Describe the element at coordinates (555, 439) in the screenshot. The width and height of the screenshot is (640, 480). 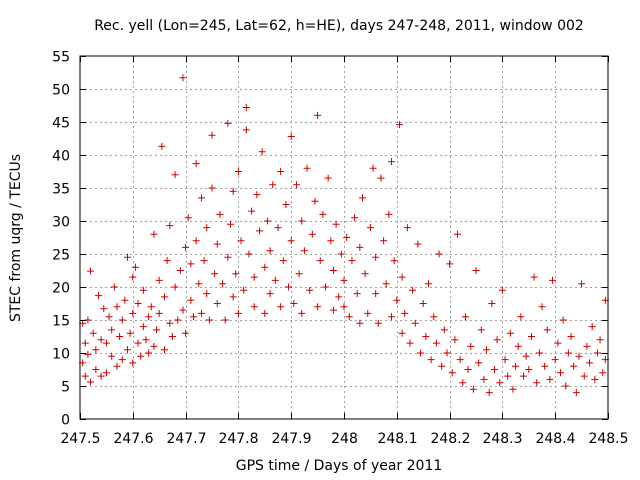
I see `x-tick-label: 248.4` at that location.